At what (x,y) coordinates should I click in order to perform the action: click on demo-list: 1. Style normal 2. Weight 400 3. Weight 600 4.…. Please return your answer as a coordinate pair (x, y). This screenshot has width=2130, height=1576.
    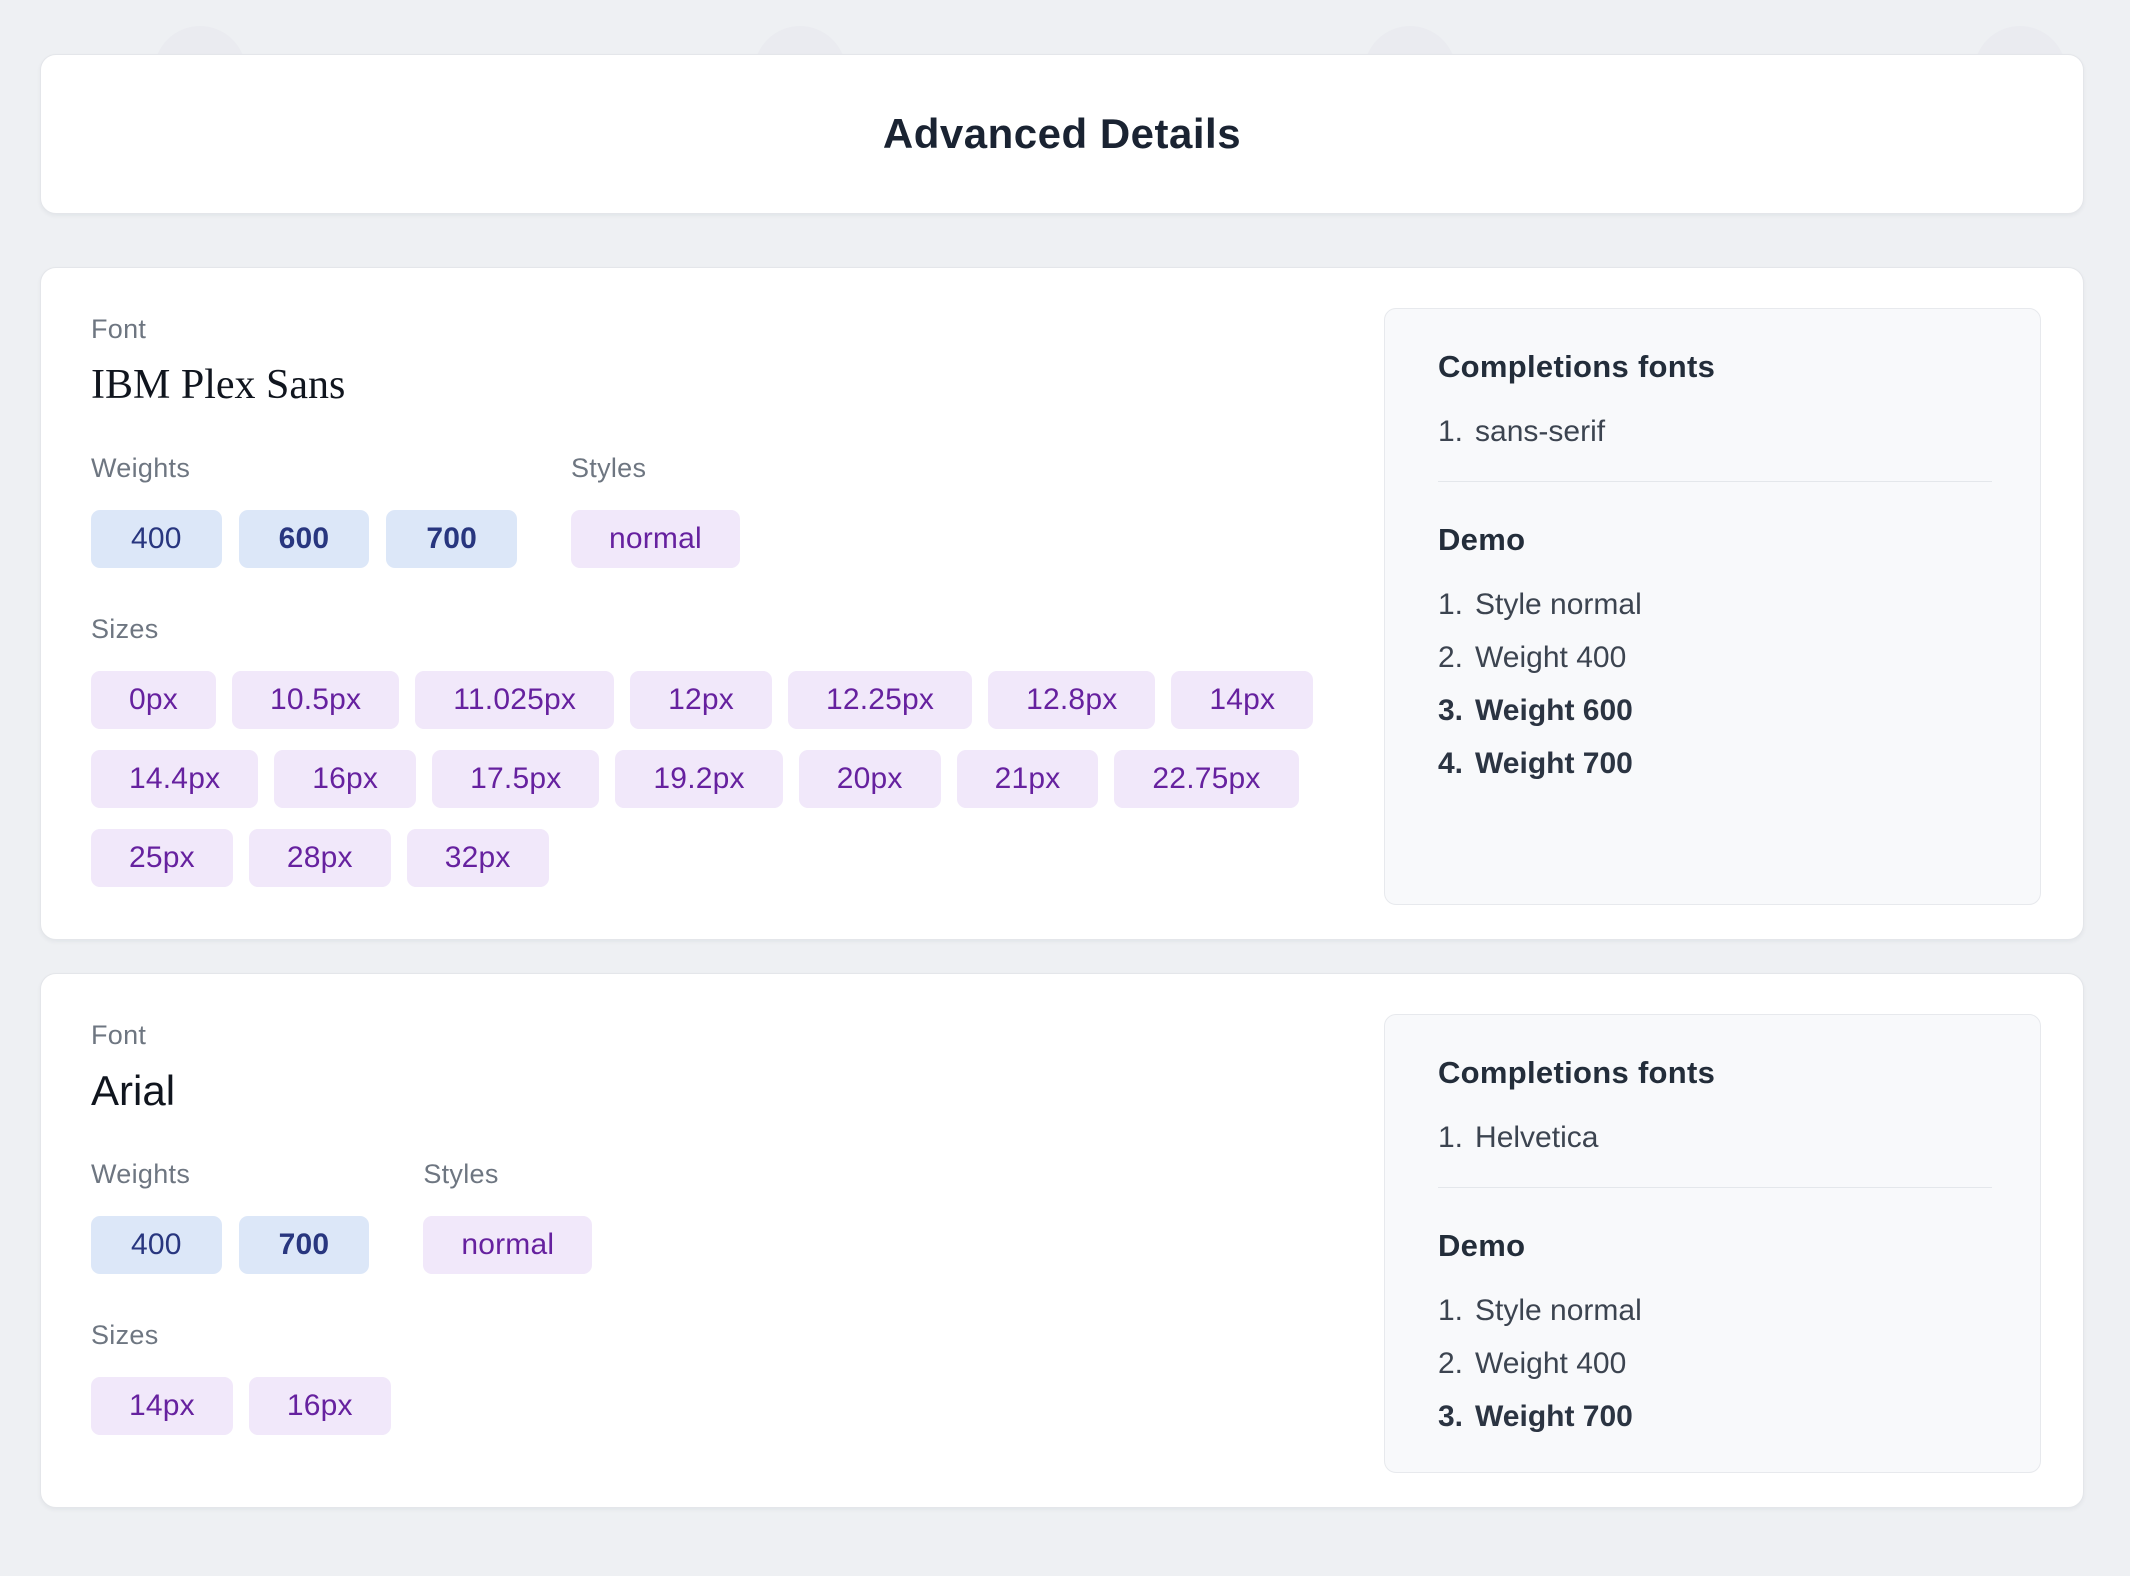
    Looking at the image, I should click on (1715, 684).